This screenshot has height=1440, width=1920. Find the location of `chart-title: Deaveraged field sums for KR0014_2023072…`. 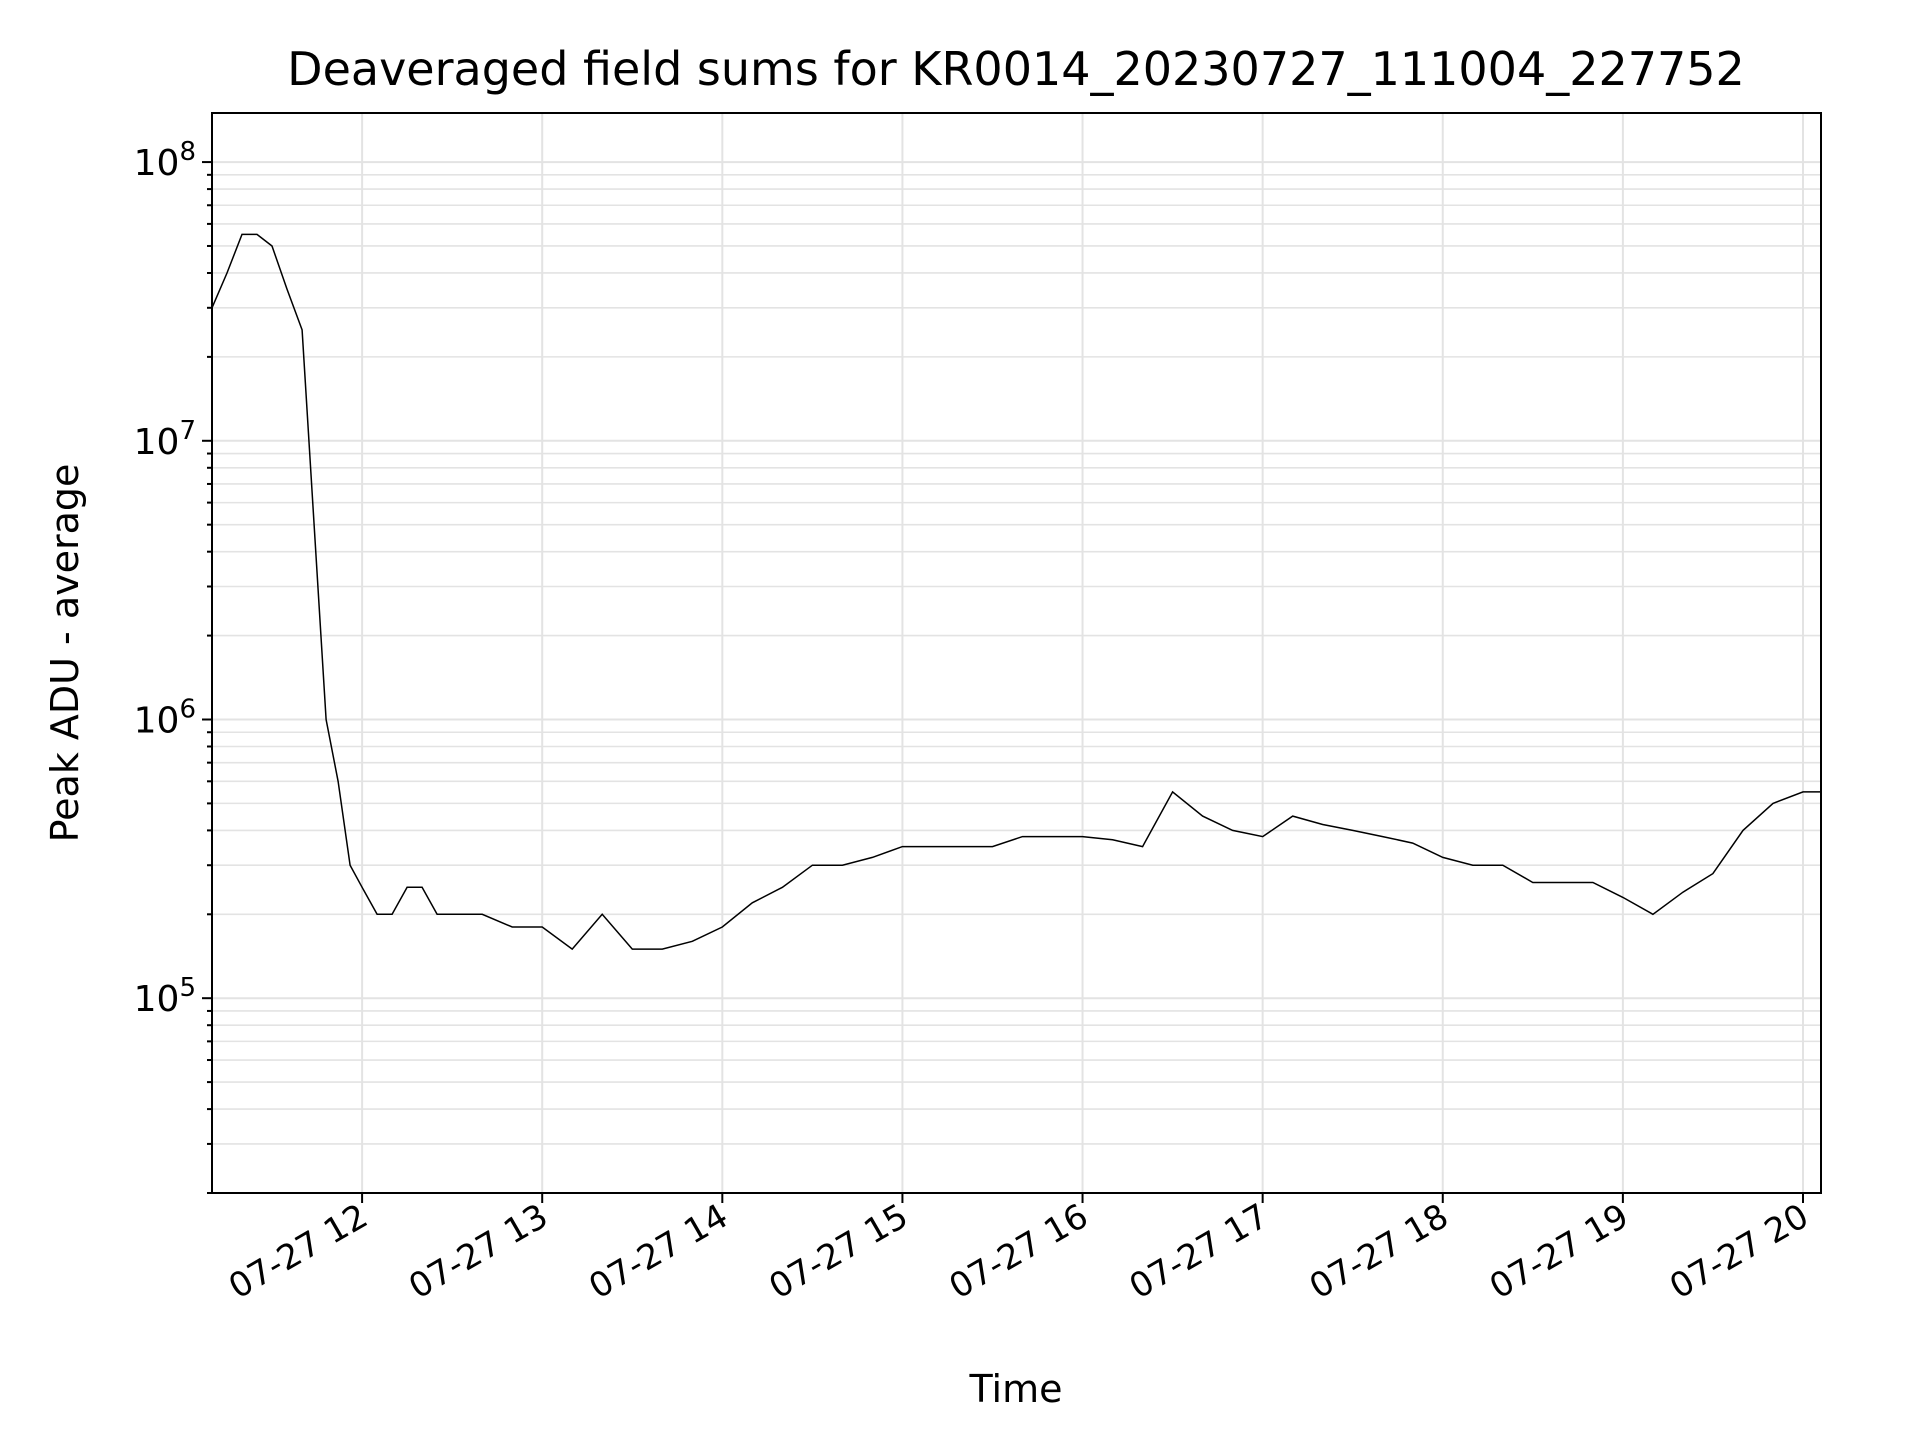

chart-title: Deaveraged field sums for KR0014_2023072… is located at coordinates (1016, 69).